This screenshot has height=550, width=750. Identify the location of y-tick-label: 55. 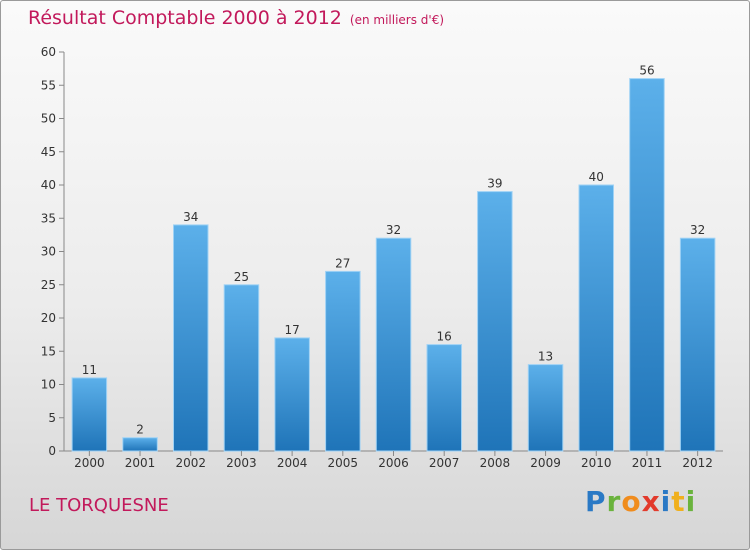
(48, 85).